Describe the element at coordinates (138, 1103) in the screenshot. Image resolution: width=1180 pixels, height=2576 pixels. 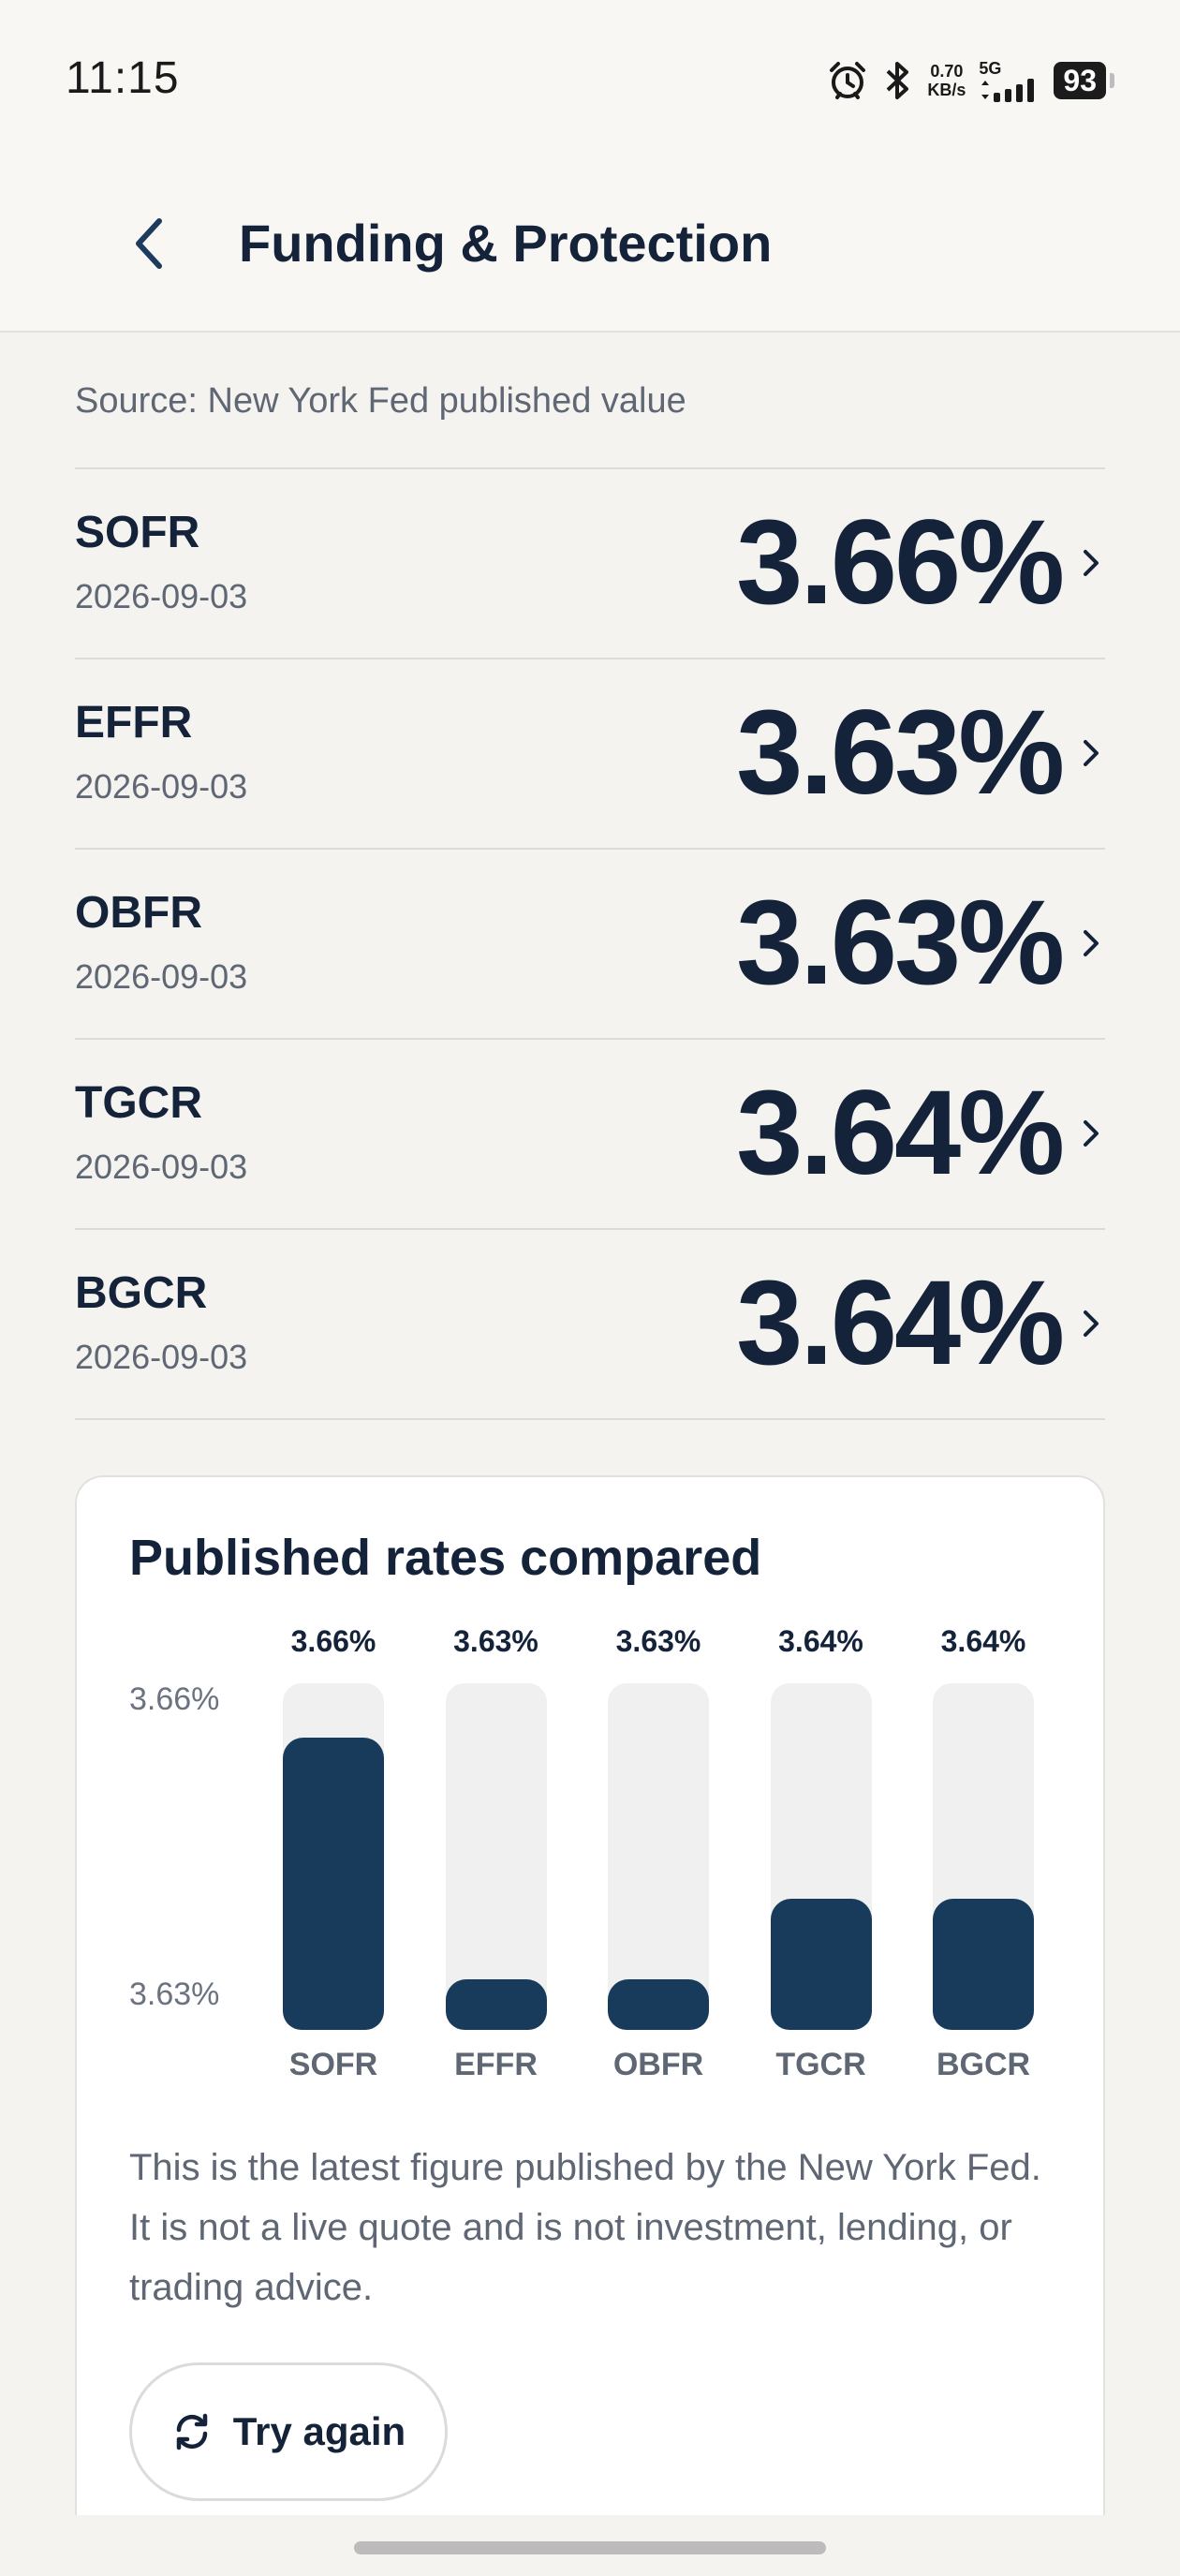
I see `rate-name: TGCR` at that location.